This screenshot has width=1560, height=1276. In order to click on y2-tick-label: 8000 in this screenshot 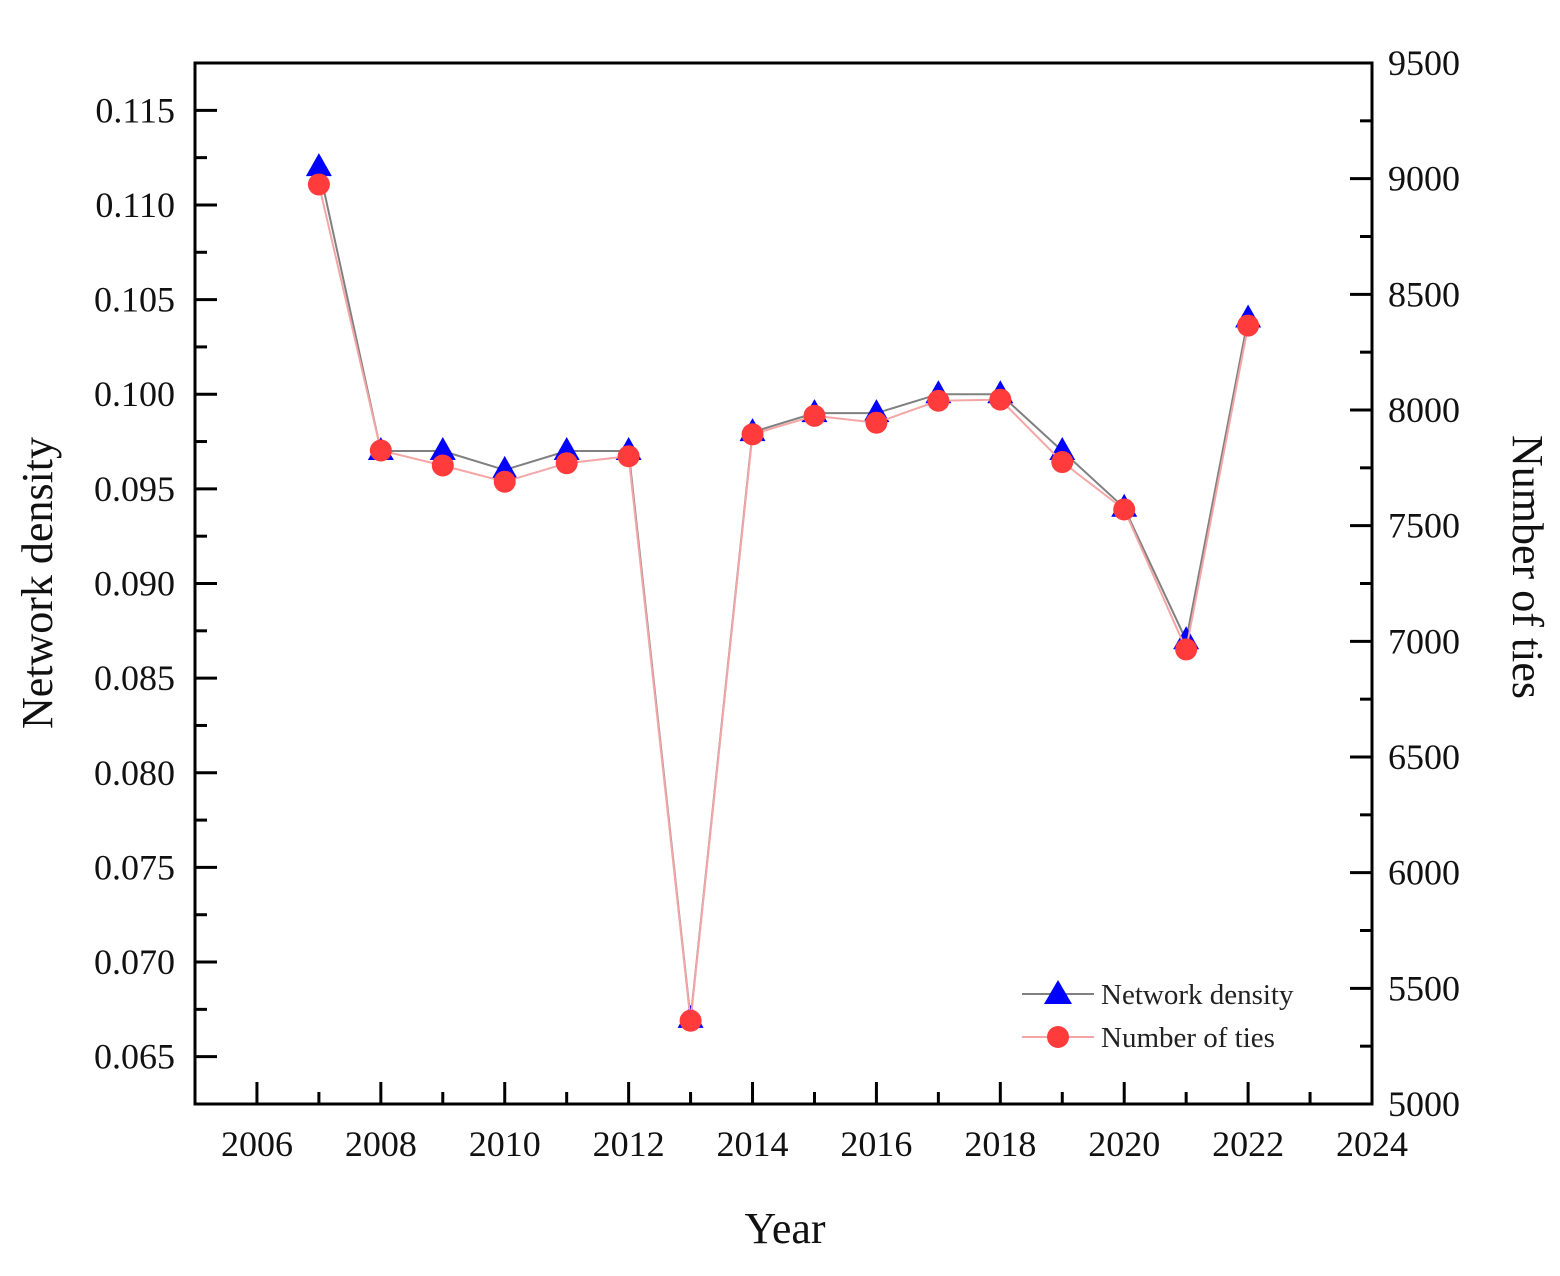, I will do `click(1424, 410)`.